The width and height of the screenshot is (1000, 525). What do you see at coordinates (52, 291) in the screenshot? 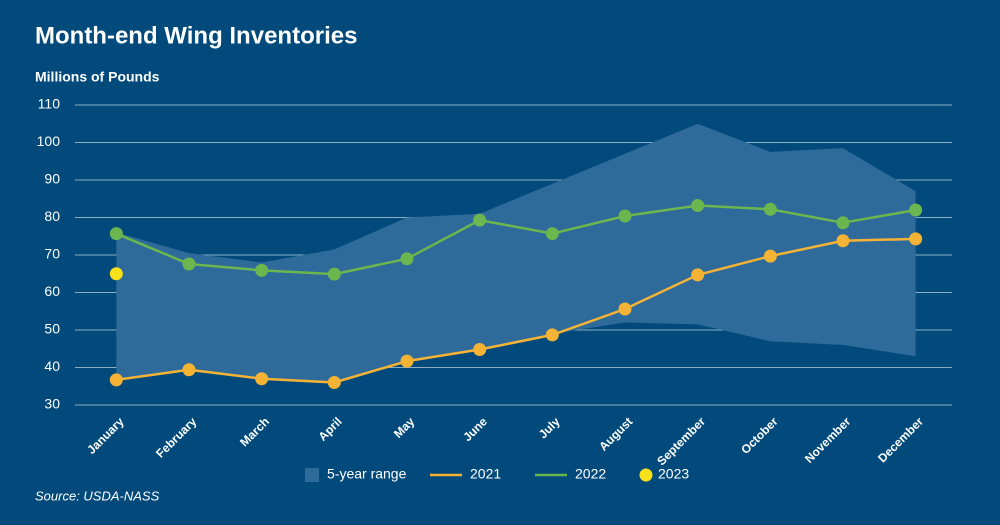
I see `y-tick-label: 60` at bounding box center [52, 291].